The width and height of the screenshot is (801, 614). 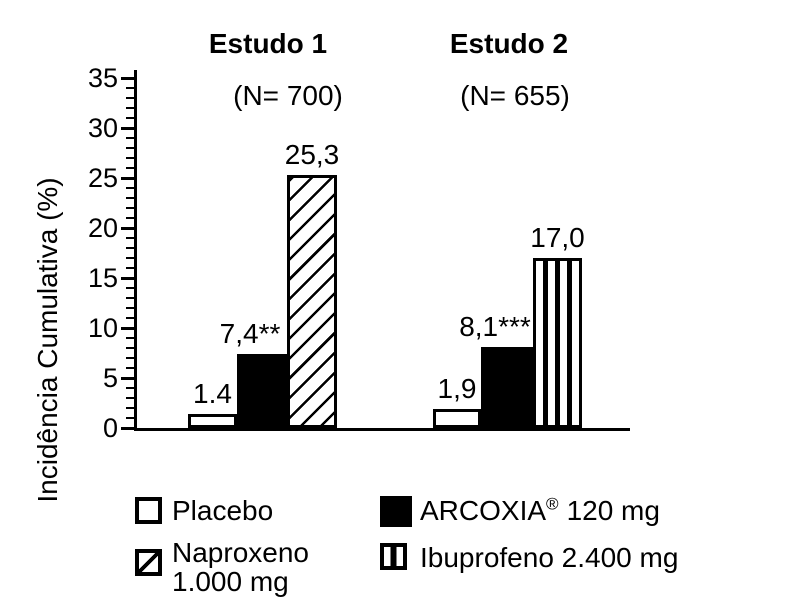 I want to click on bar-value-placebo-estudo-2: 1,9, so click(x=457, y=388).